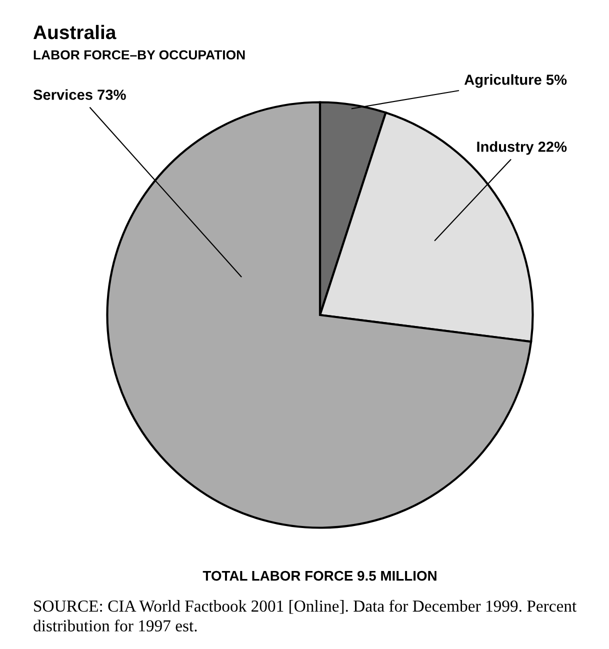  I want to click on chart-title: Australia, so click(74, 32).